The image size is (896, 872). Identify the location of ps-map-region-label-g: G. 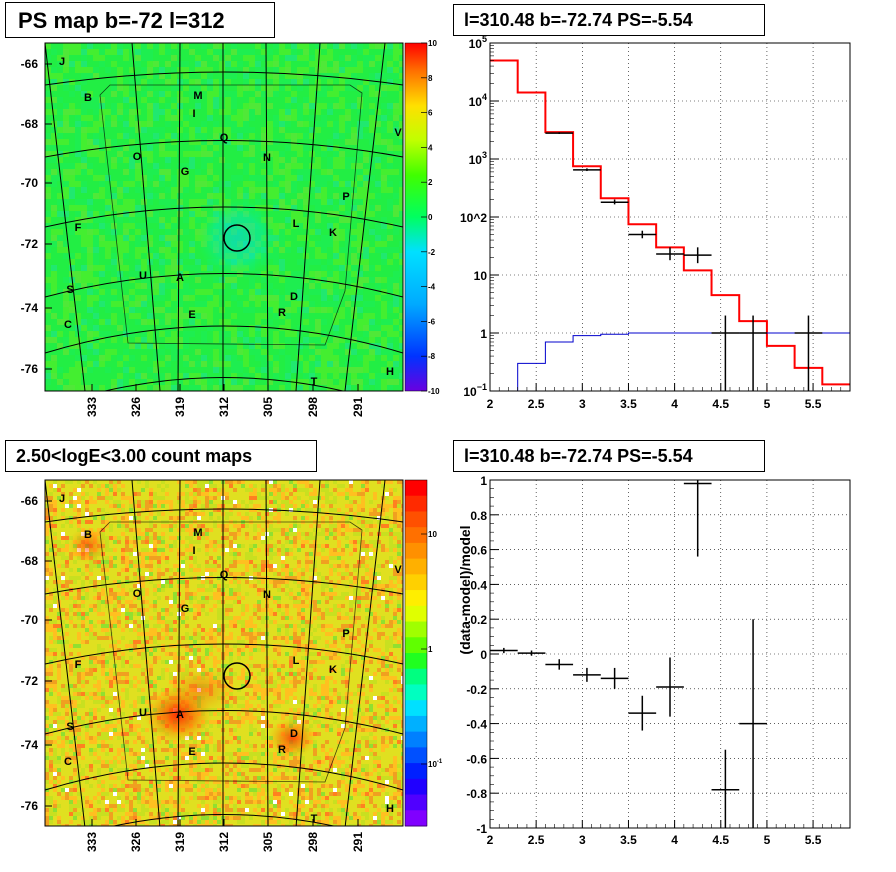
(185, 172).